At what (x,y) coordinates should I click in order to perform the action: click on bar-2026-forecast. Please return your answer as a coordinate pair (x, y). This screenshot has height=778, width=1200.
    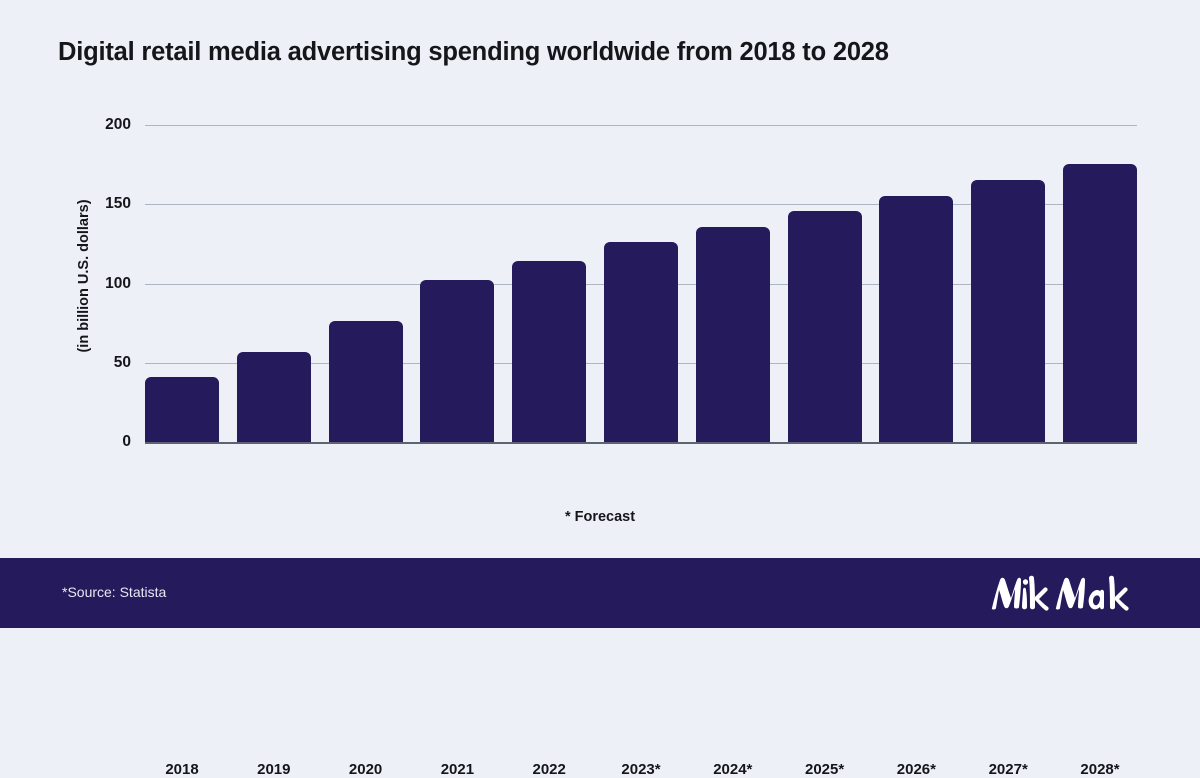
    Looking at the image, I should click on (916, 318).